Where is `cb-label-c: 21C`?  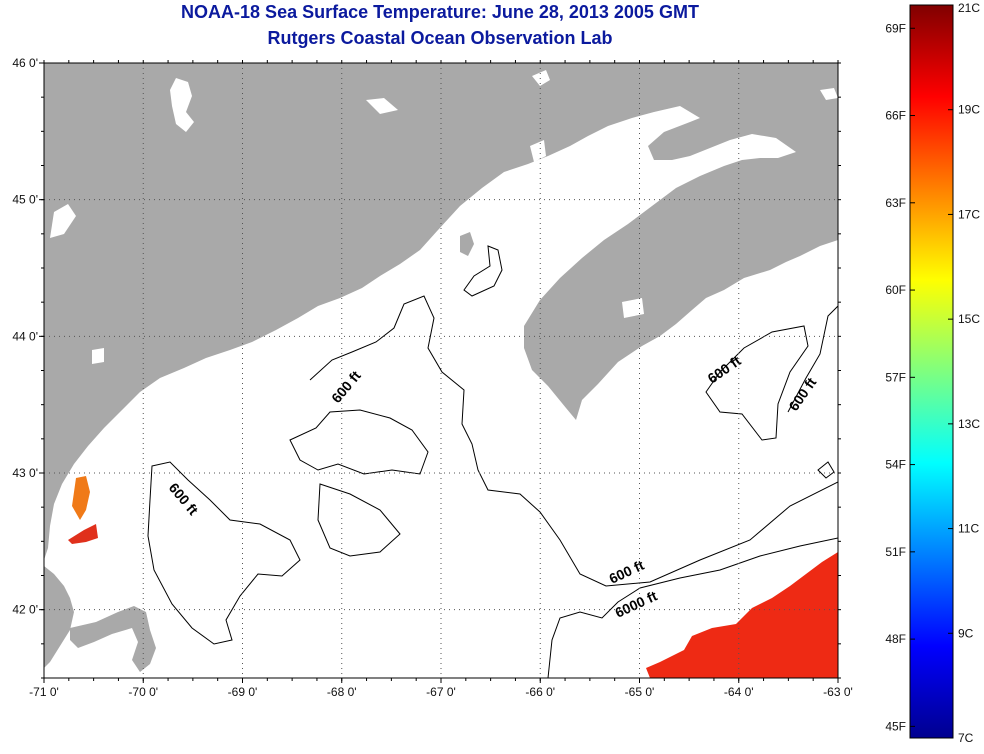 cb-label-c: 21C is located at coordinates (969, 8).